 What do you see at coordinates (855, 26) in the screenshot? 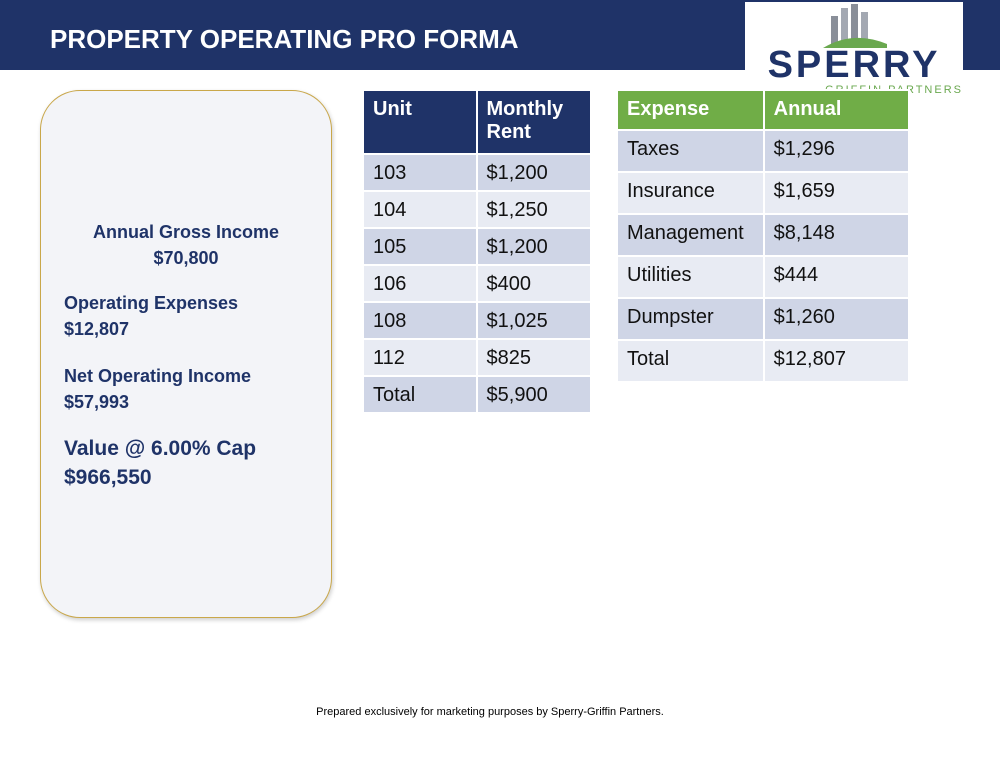
I see `logo-icon` at bounding box center [855, 26].